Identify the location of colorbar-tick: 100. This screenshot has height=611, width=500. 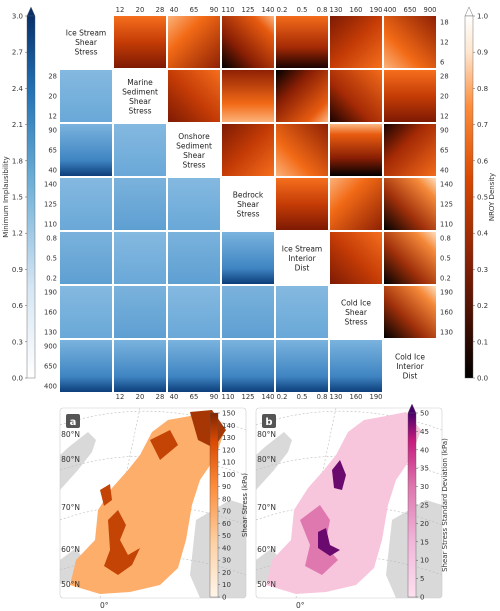
(228, 475).